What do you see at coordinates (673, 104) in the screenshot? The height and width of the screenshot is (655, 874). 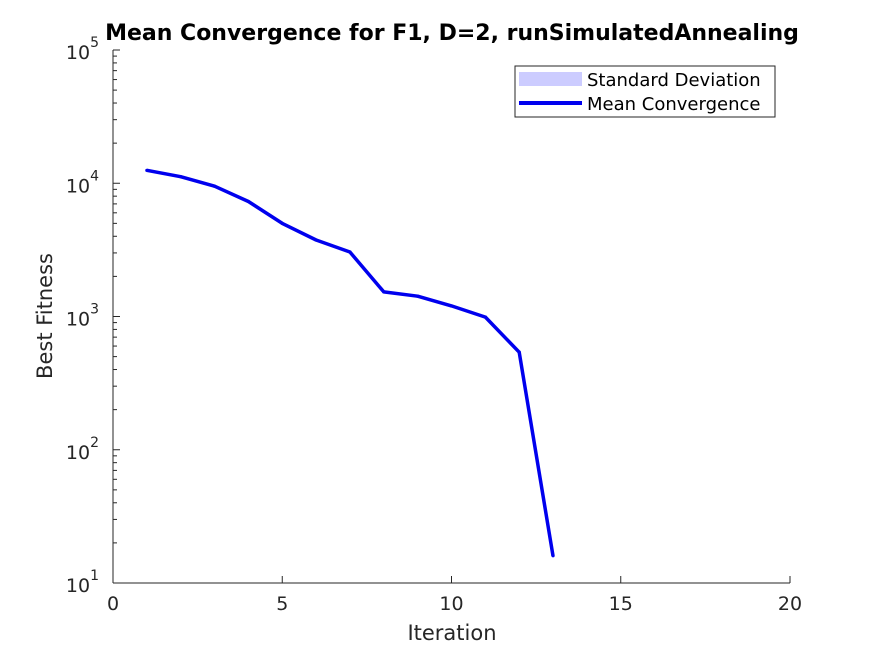 I see `legend-label-mean-convergence: Mean Convergence` at bounding box center [673, 104].